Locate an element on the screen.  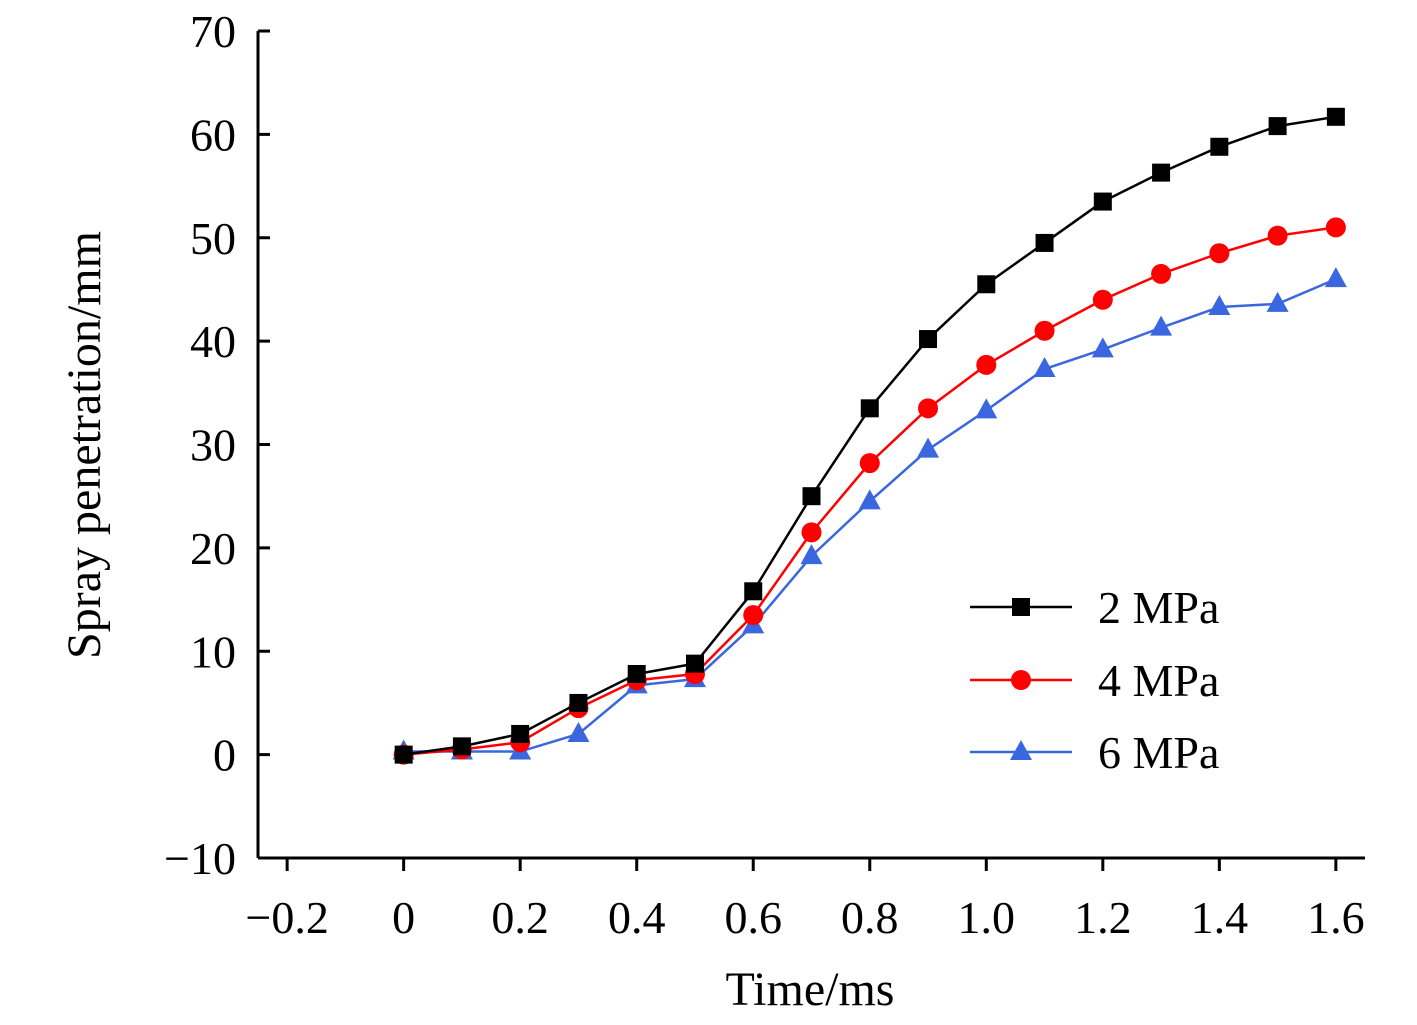
legend-label: 6 MPa is located at coordinates (1158, 752).